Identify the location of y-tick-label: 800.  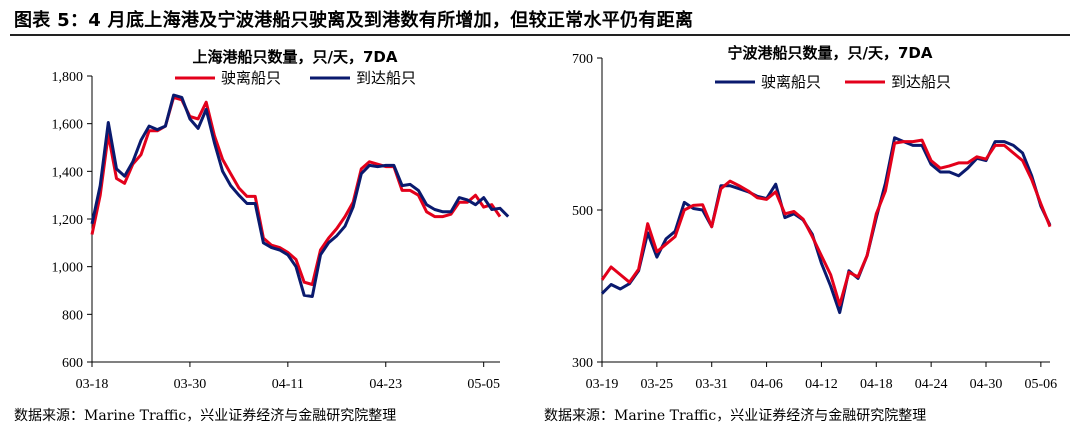
(72, 315).